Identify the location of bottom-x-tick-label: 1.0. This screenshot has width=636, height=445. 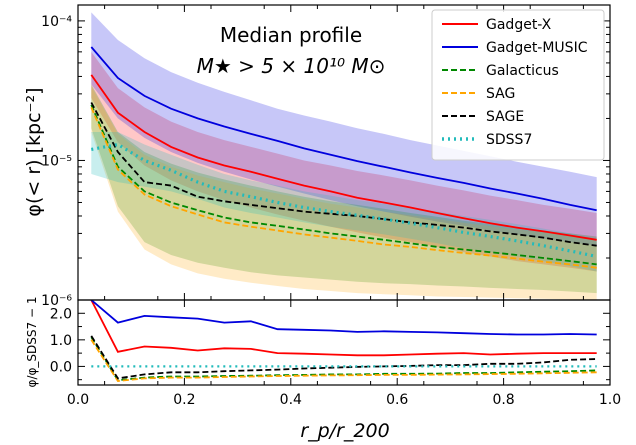
(610, 400).